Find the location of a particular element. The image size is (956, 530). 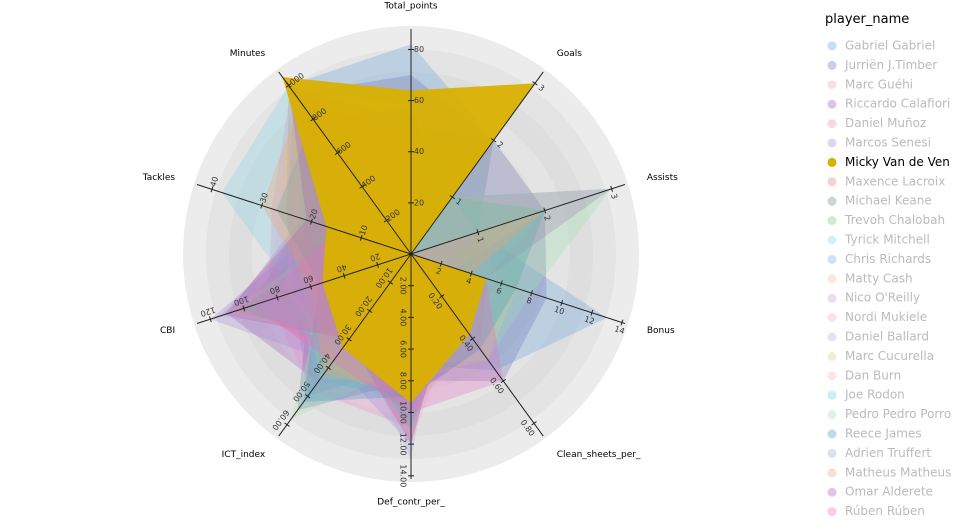

legend-item: Micky Van de Ven is located at coordinates (888, 162).